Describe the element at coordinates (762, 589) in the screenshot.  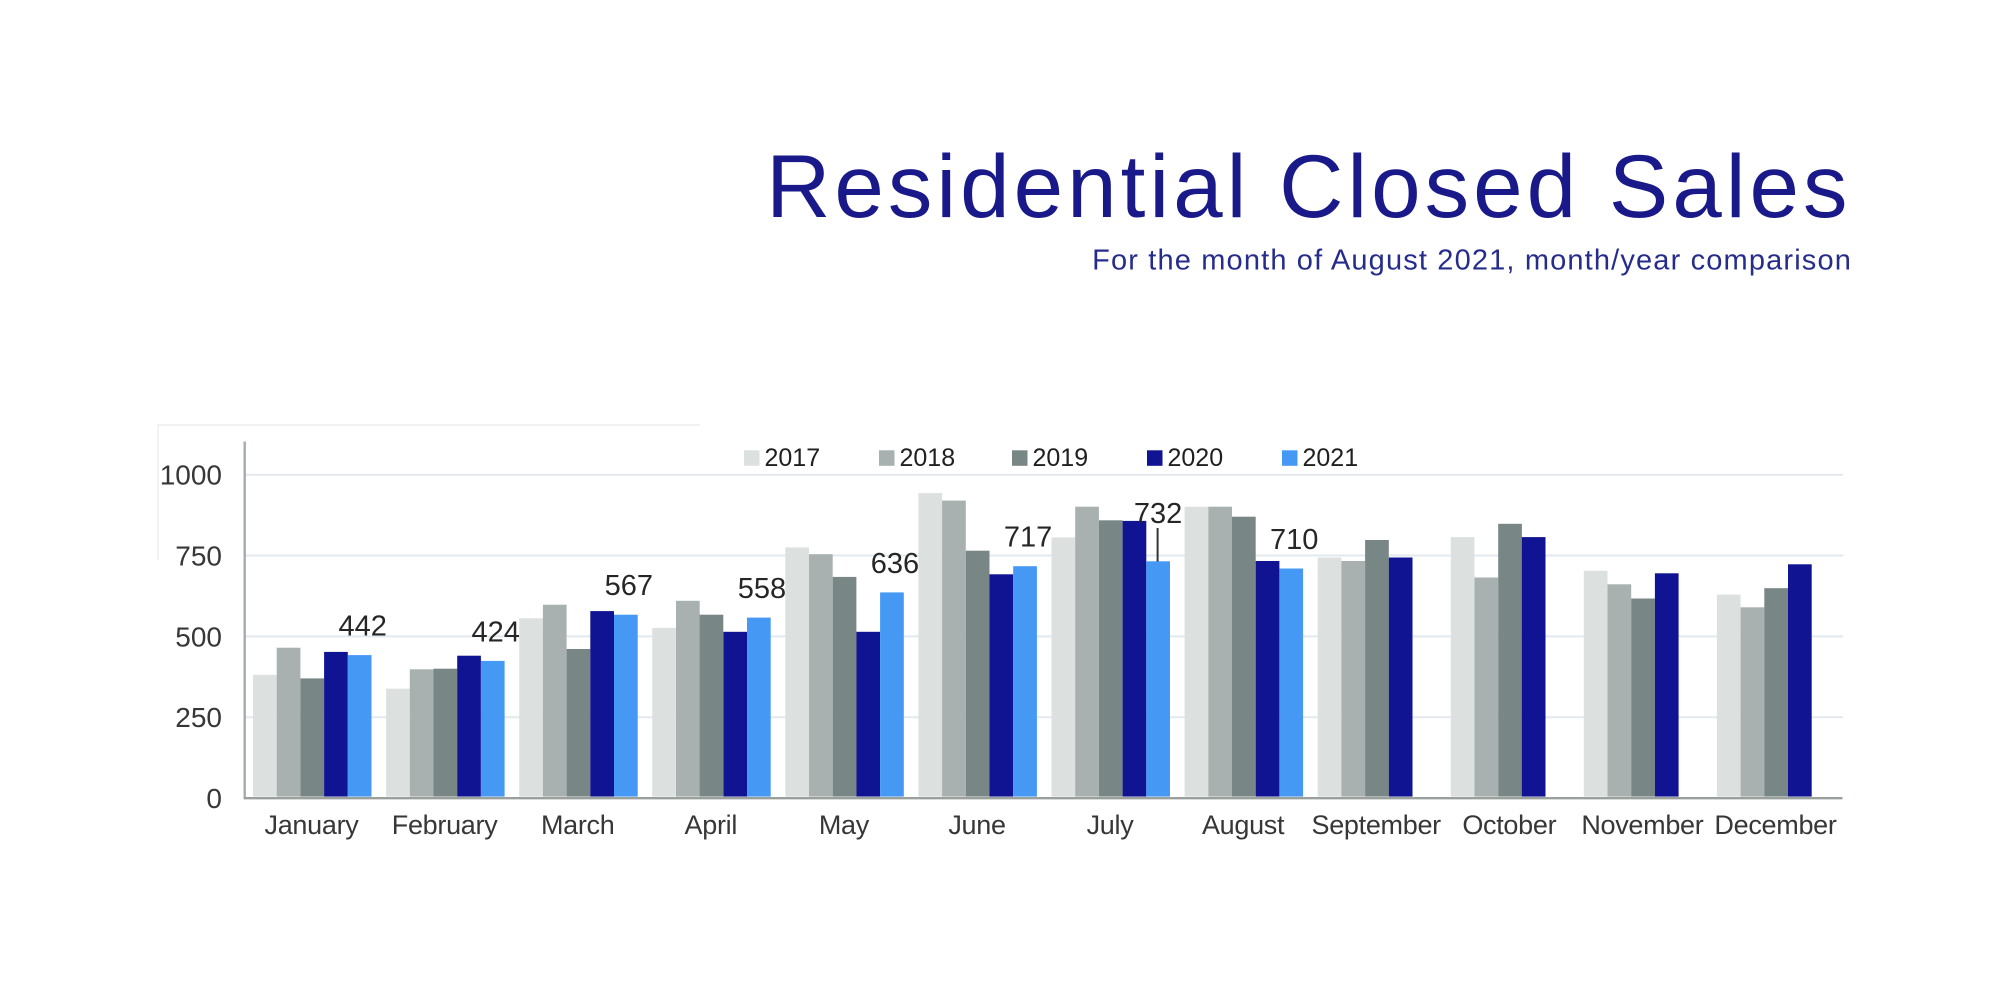
I see `svg-text: 558` at that location.